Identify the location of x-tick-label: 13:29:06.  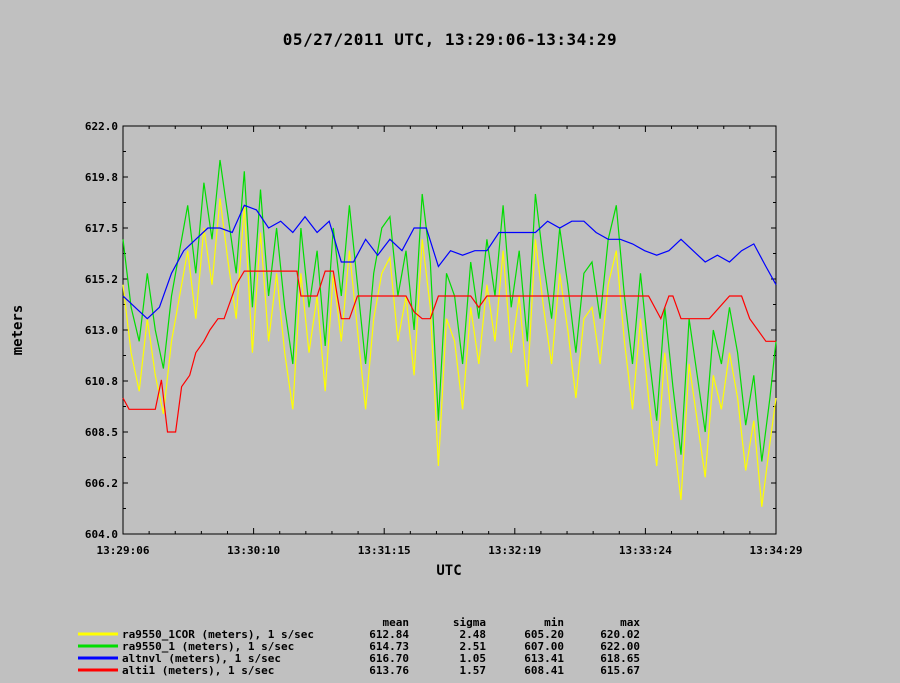
(123, 550).